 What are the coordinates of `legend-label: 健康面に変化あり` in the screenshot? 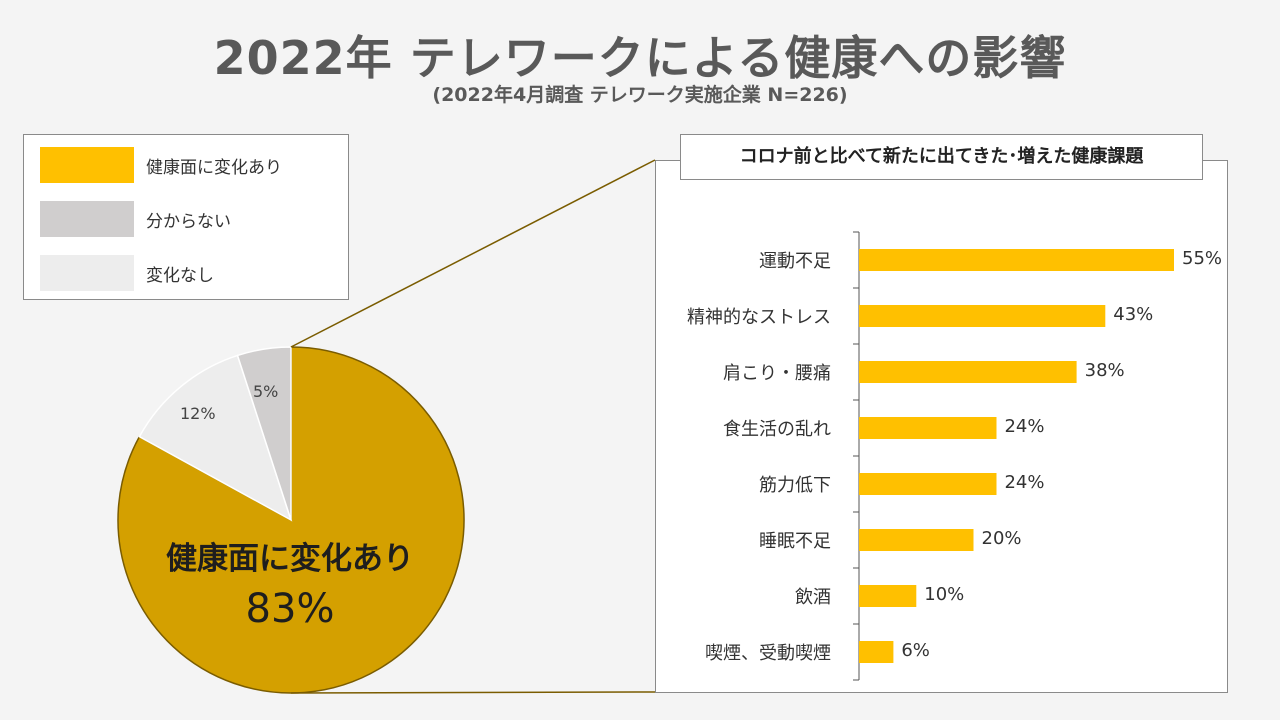 It's located at (214, 168).